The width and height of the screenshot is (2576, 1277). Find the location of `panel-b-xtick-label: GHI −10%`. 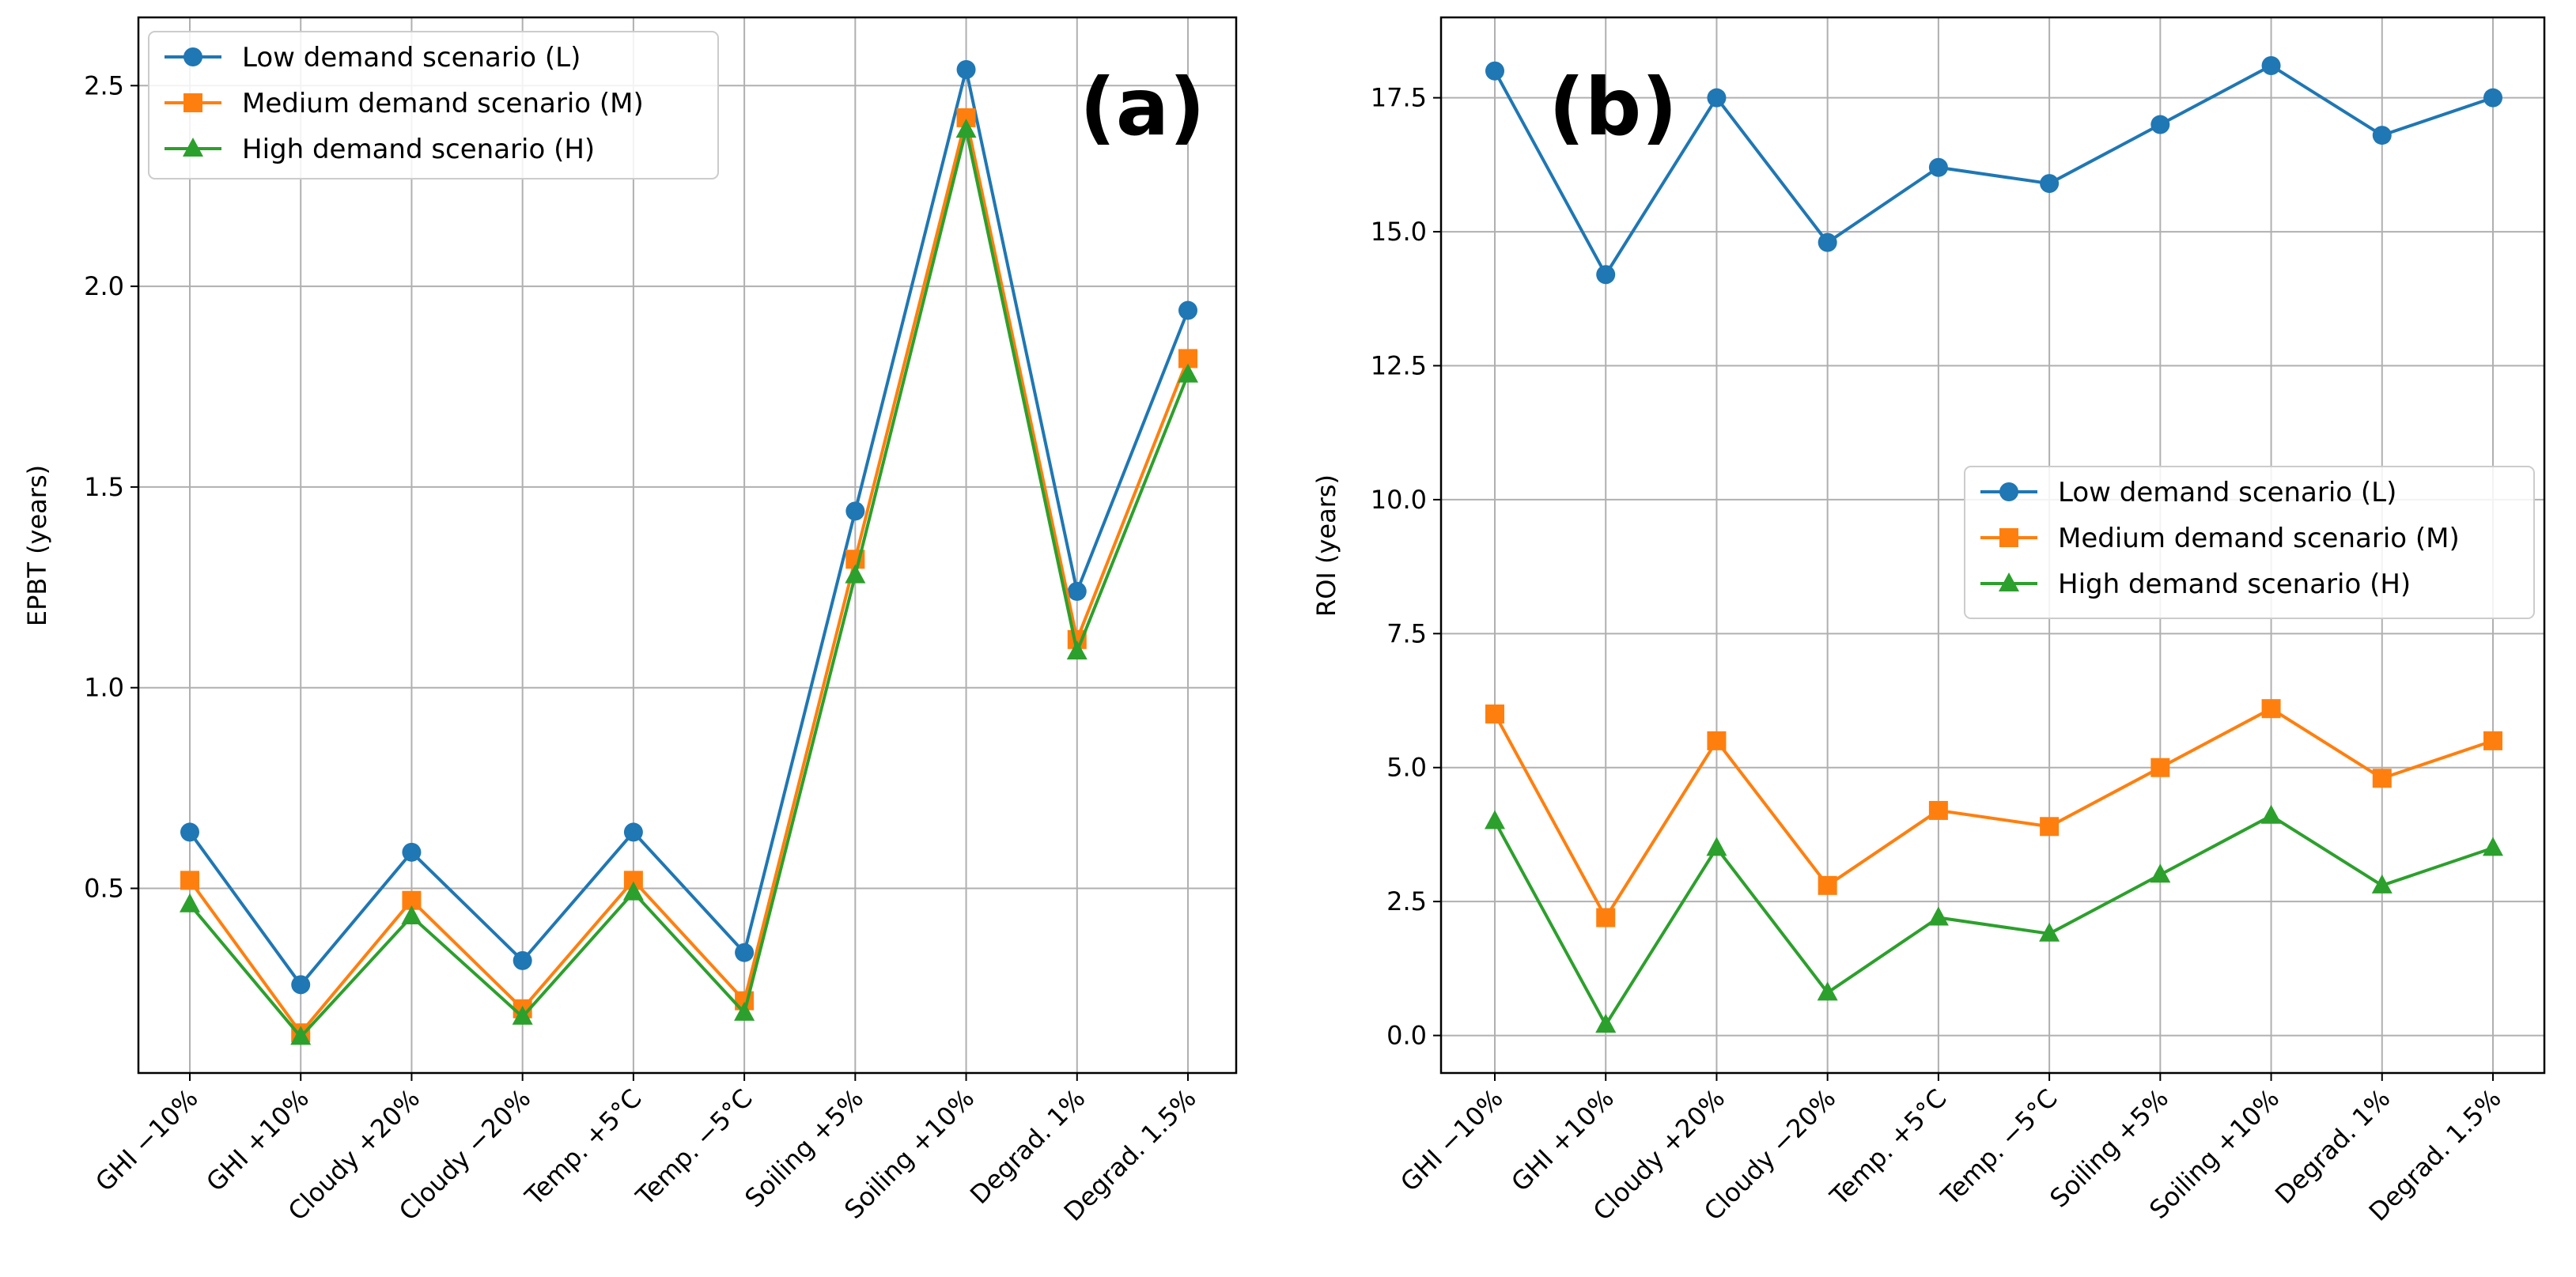

panel-b-xtick-label: GHI −10% is located at coordinates (1452, 1140).